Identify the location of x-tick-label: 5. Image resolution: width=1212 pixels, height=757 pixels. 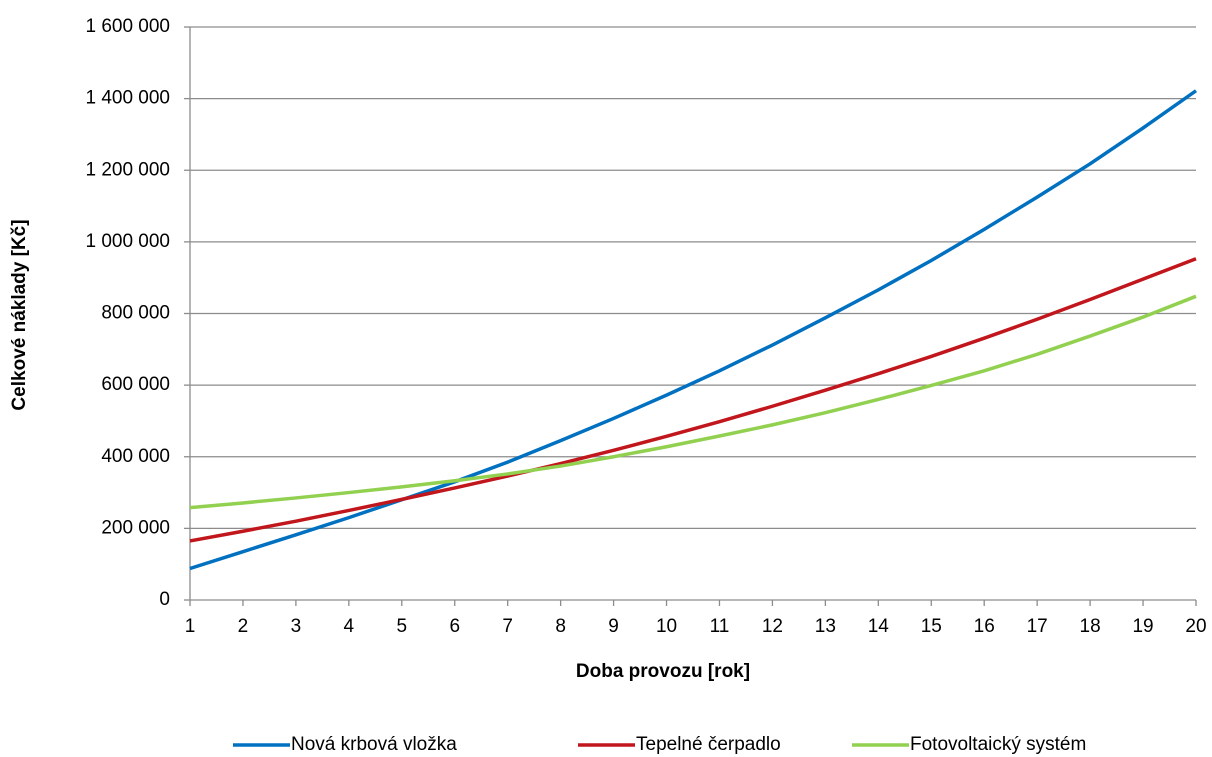
(402, 626).